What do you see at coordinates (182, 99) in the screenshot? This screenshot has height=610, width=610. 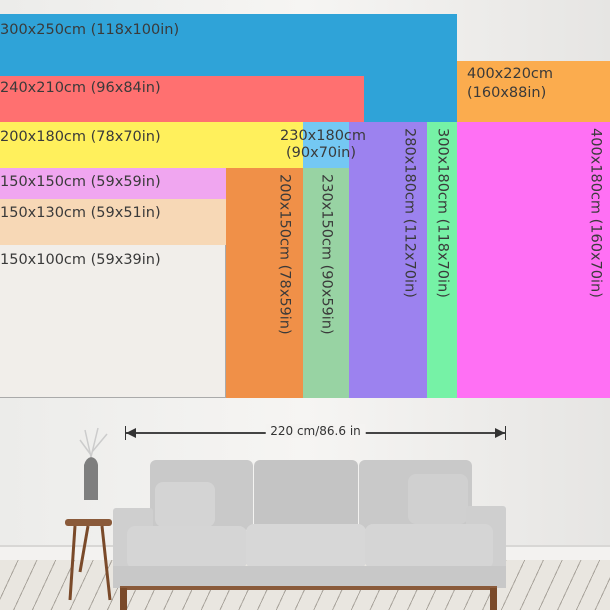 I see `size-240x210: 240x210cm (96x84in)` at bounding box center [182, 99].